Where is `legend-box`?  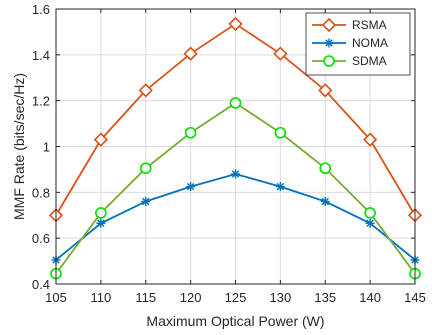
legend-box is located at coordinates (358, 44).